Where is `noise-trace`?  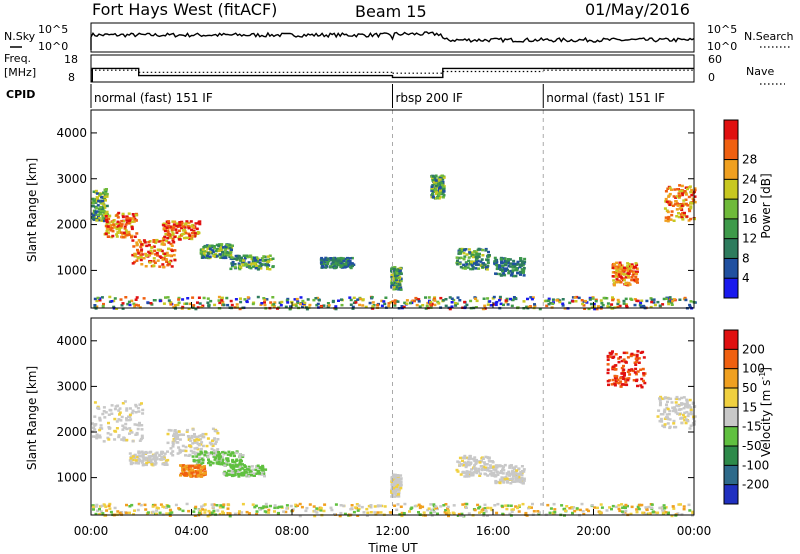 noise-trace is located at coordinates (392, 40).